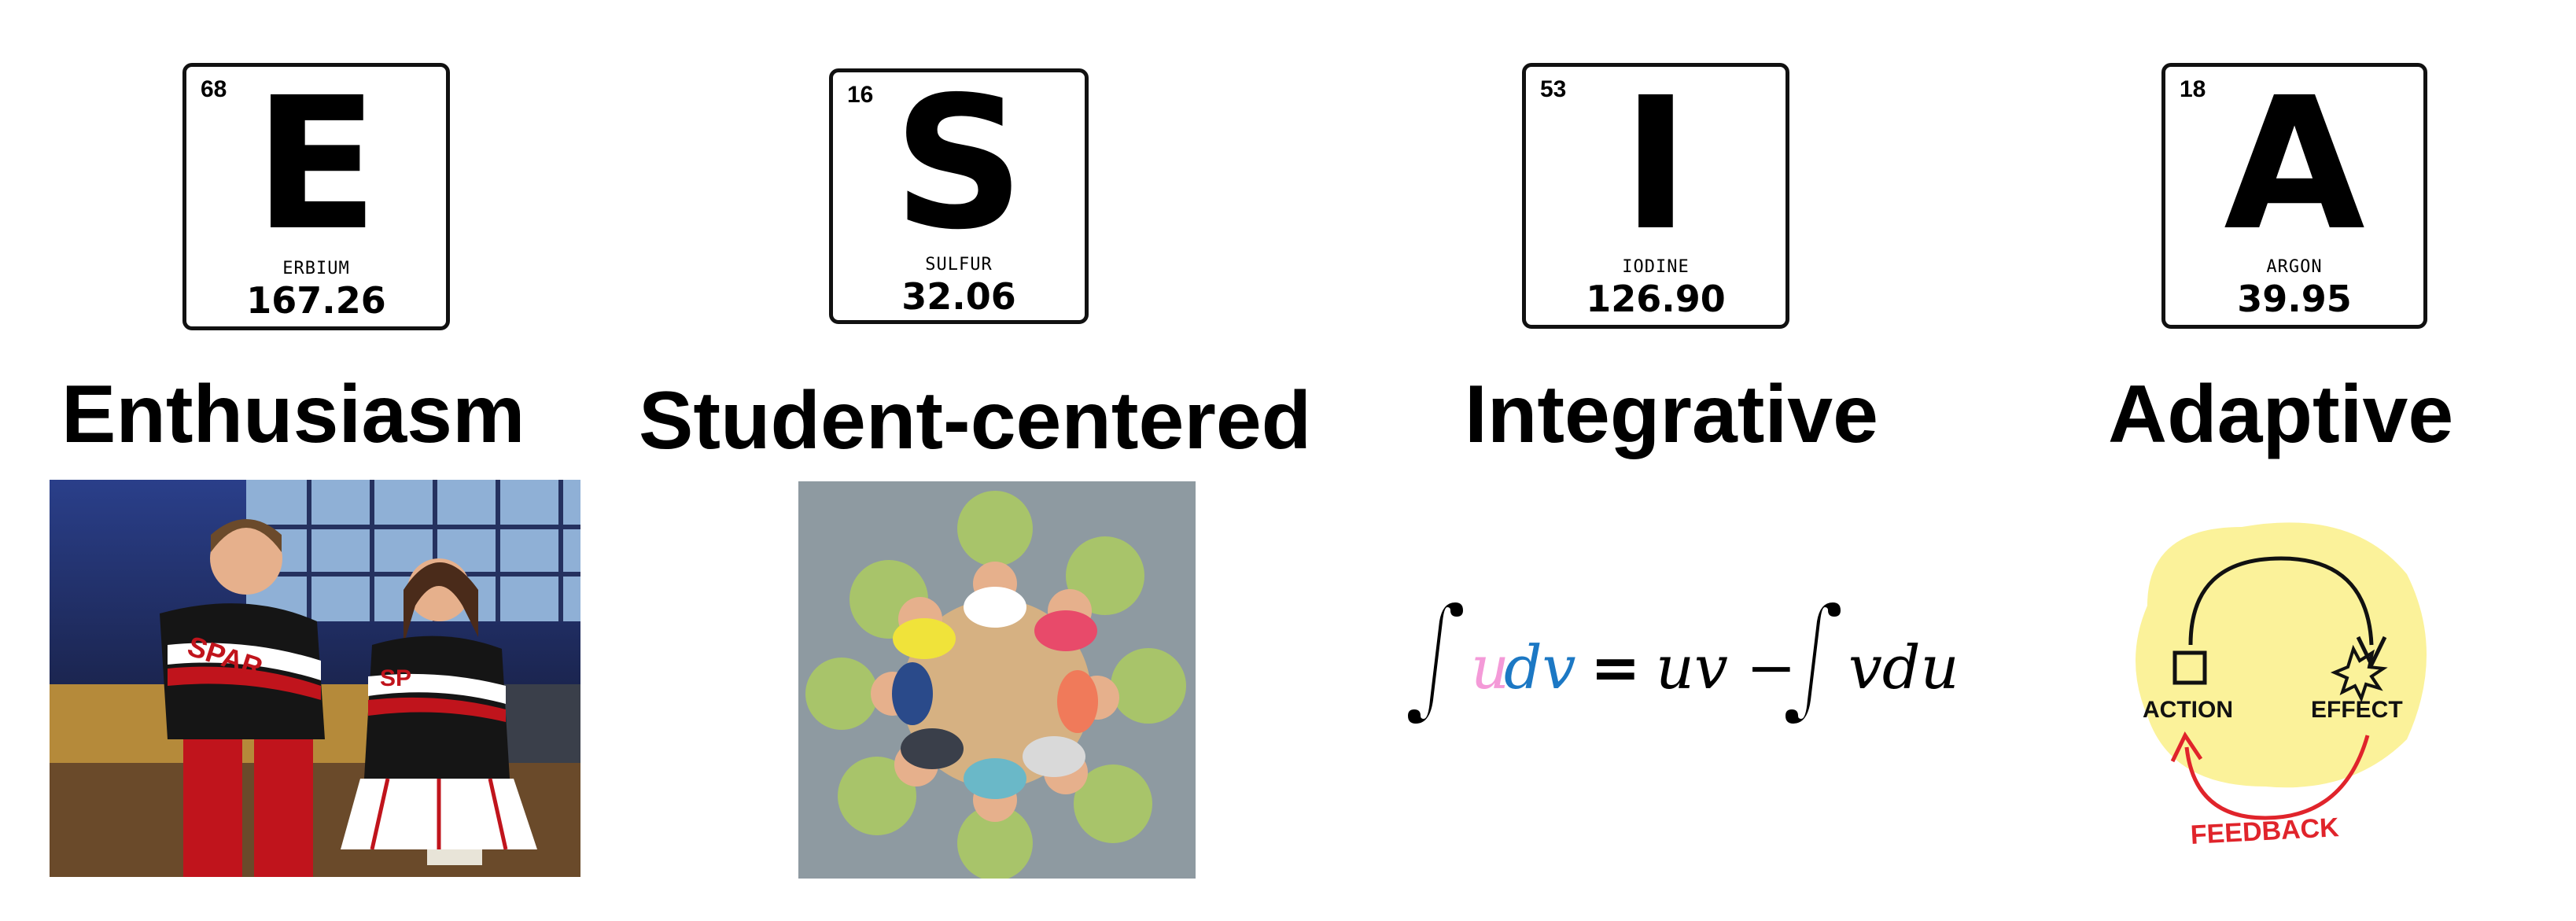  Describe the element at coordinates (975, 420) in the screenshot. I see `word-student-centered: Student-centered` at that location.